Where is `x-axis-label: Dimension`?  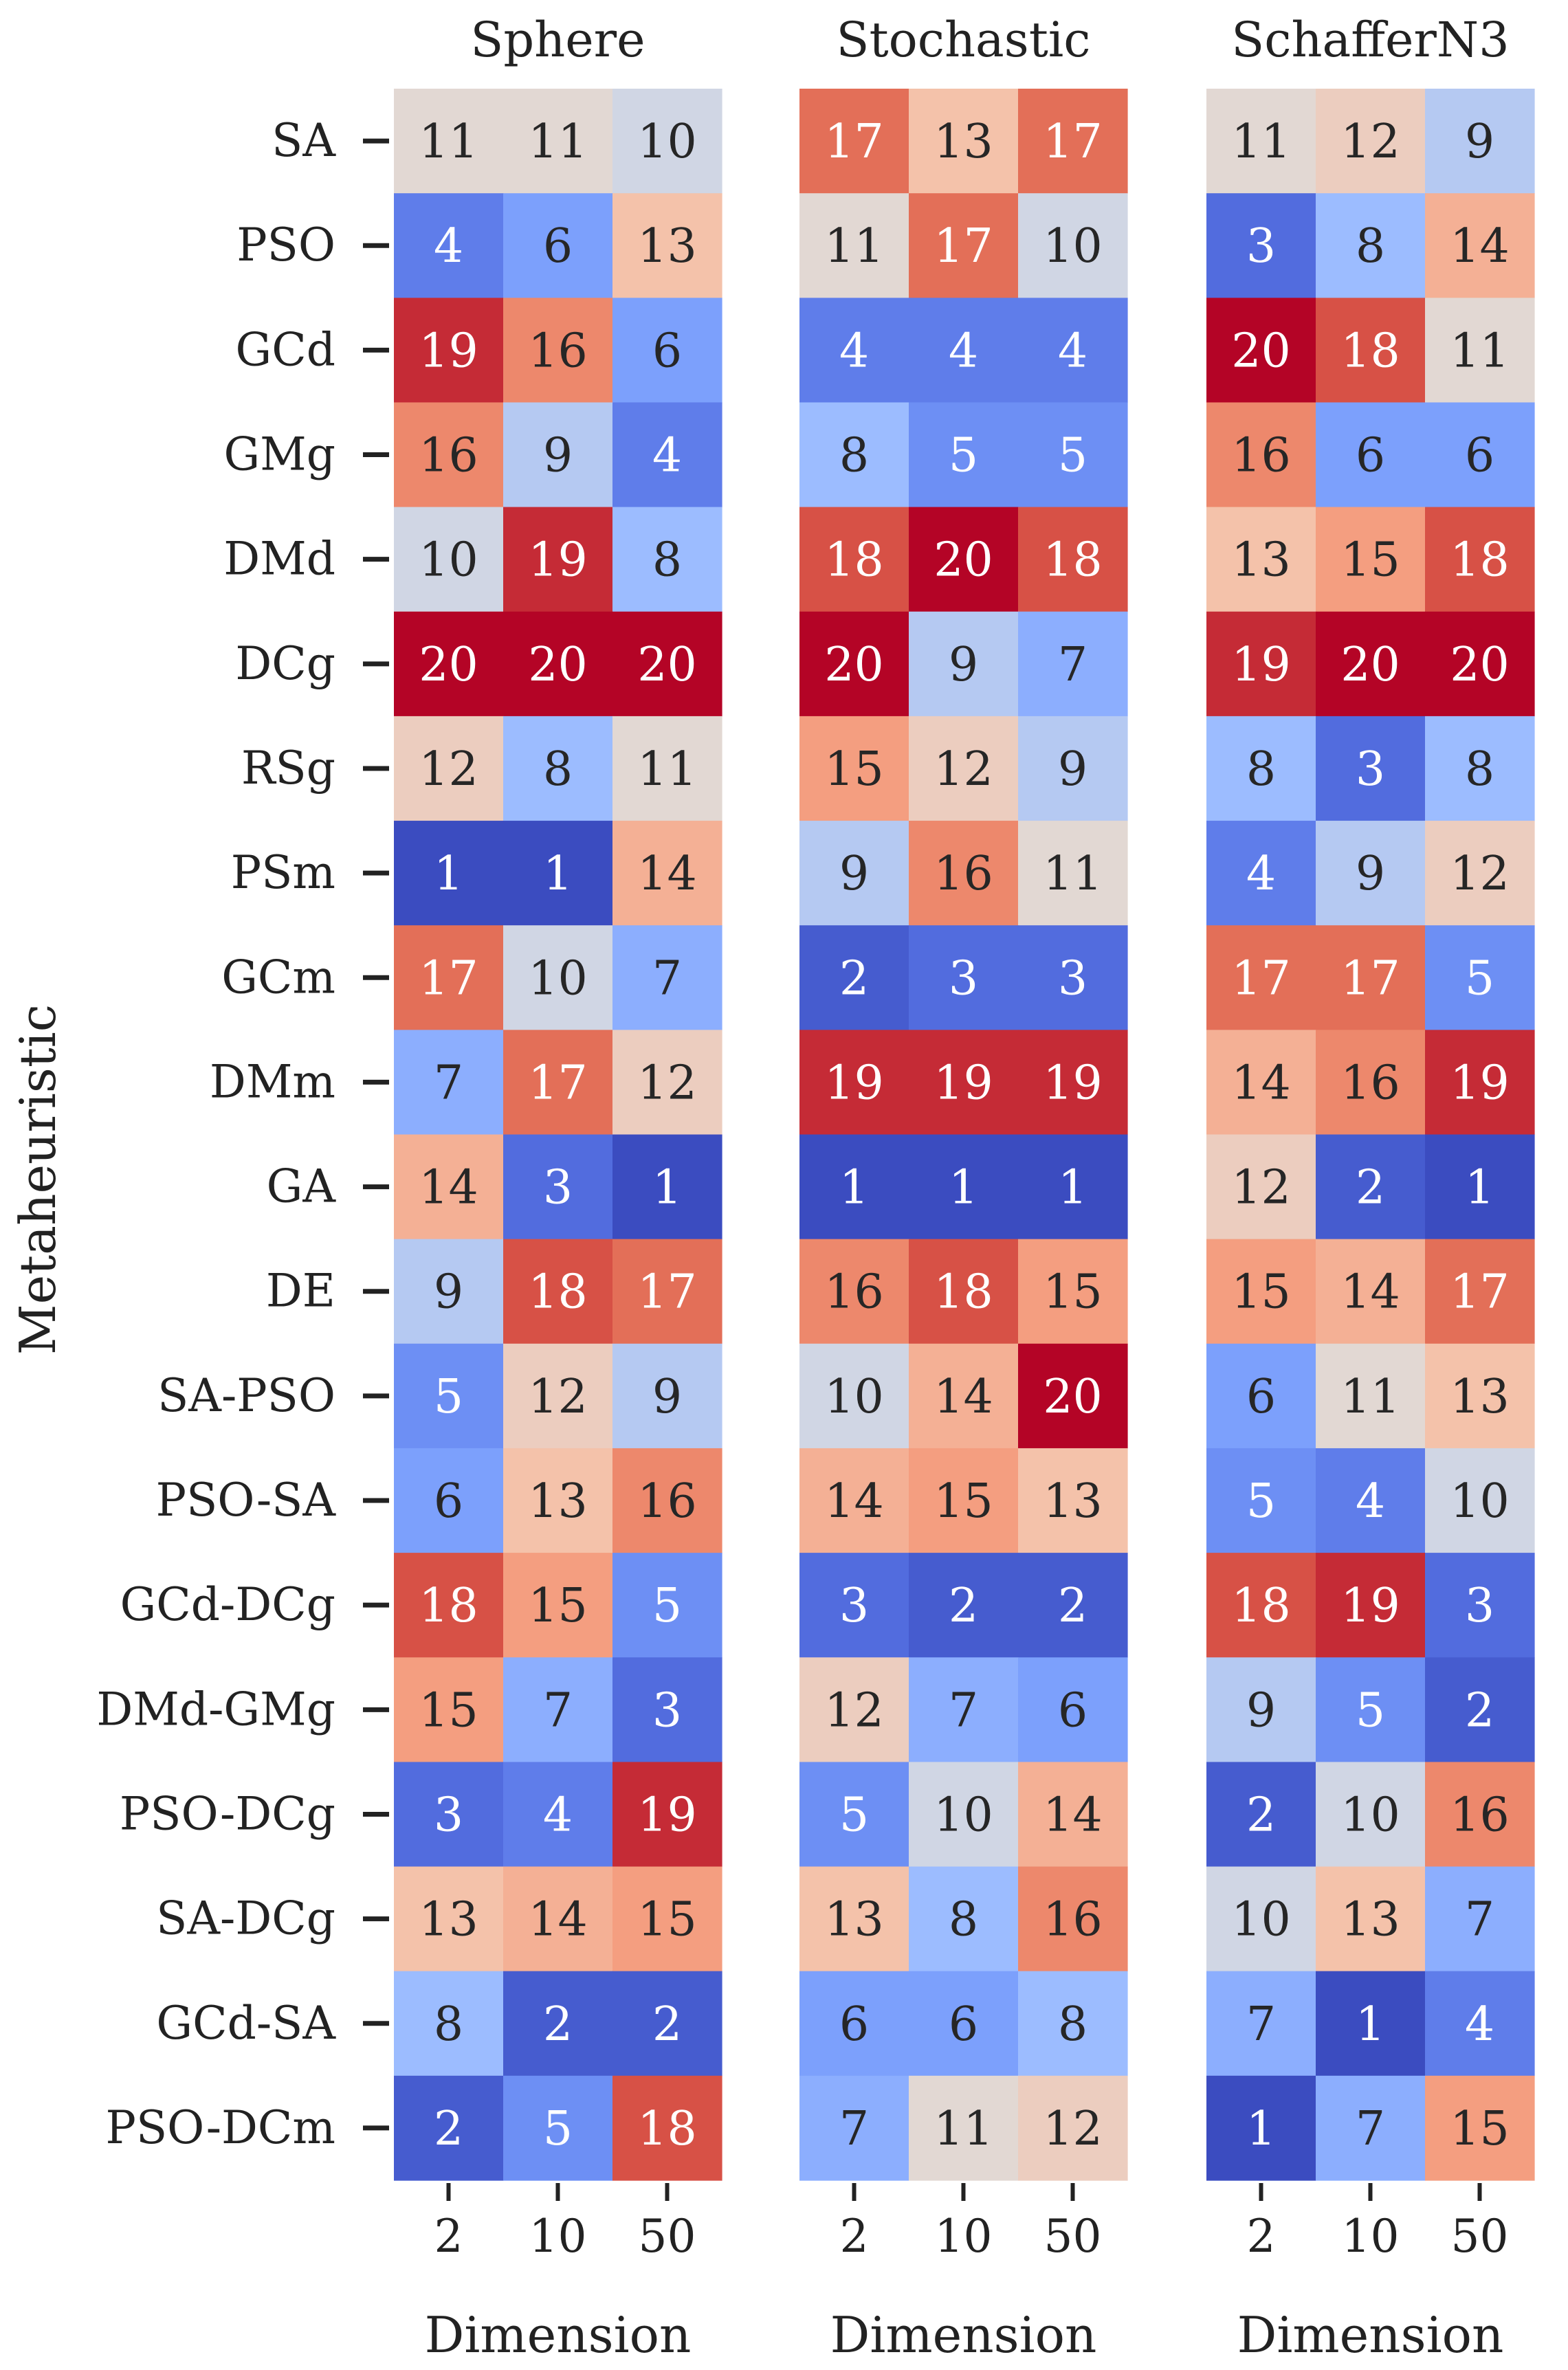
x-axis-label: Dimension is located at coordinates (1370, 2335).